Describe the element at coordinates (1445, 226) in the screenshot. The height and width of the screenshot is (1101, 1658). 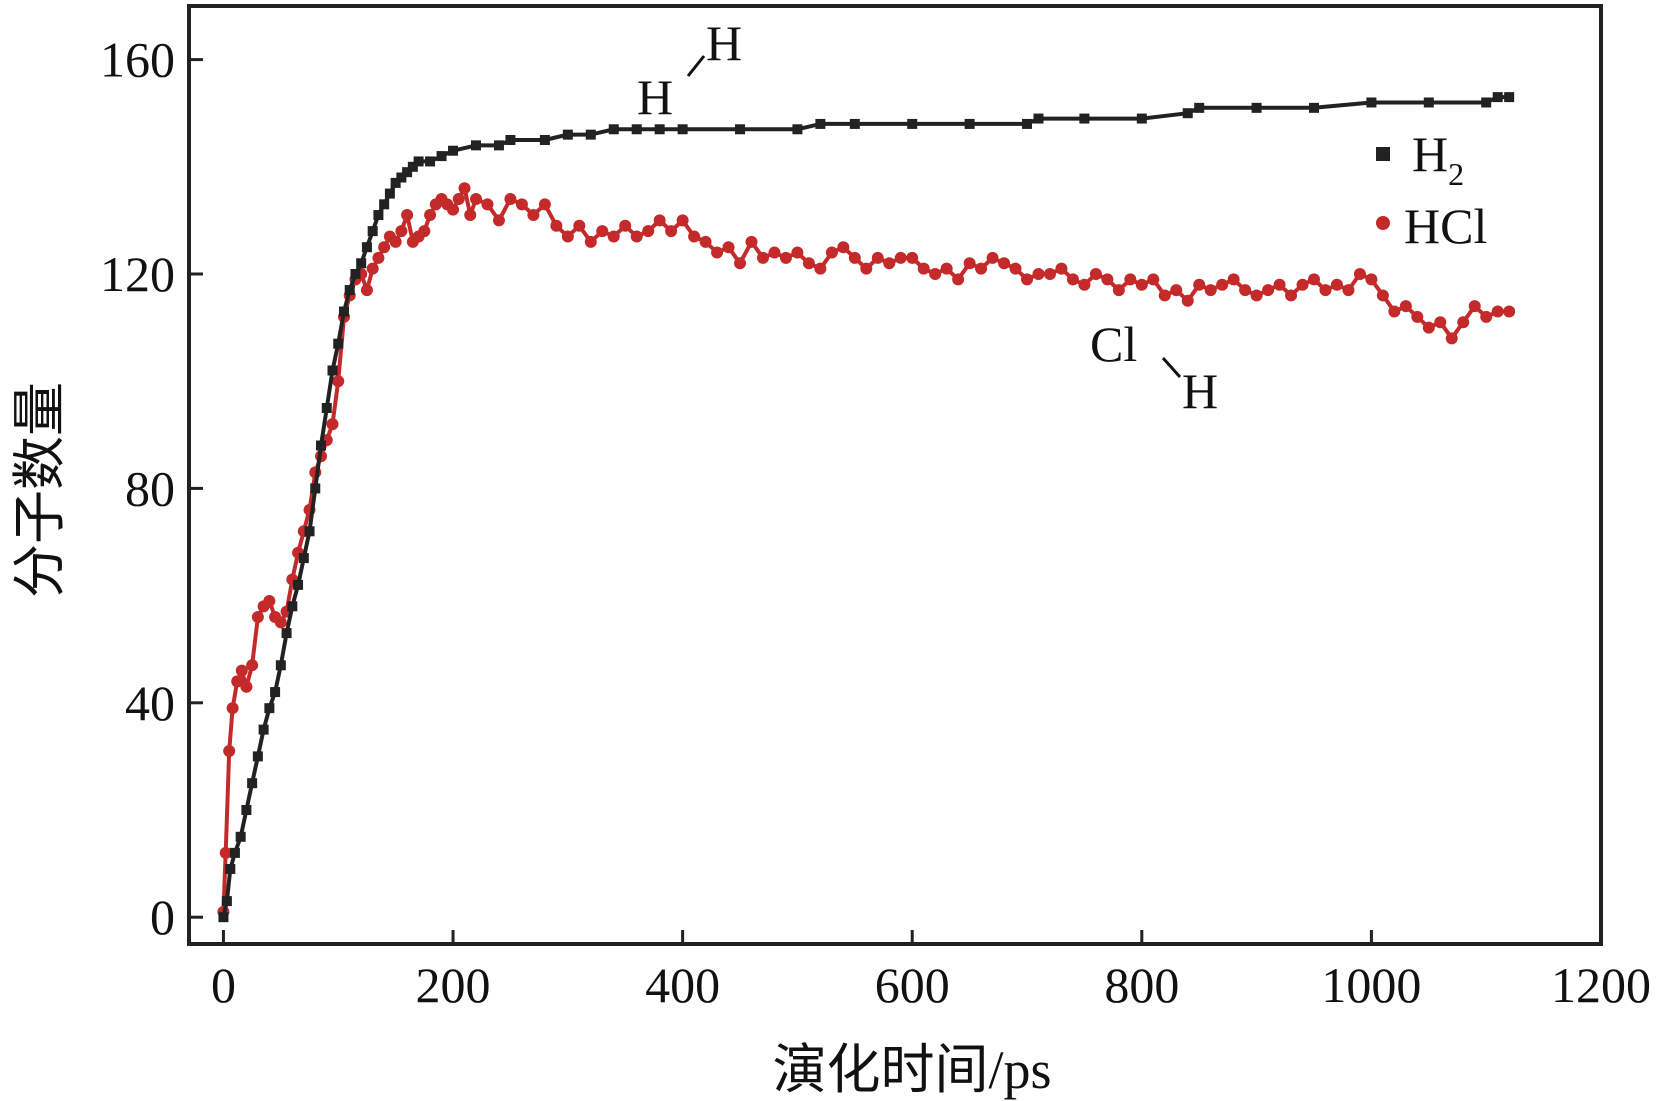
I see `legend-hcl-label: HCl` at that location.